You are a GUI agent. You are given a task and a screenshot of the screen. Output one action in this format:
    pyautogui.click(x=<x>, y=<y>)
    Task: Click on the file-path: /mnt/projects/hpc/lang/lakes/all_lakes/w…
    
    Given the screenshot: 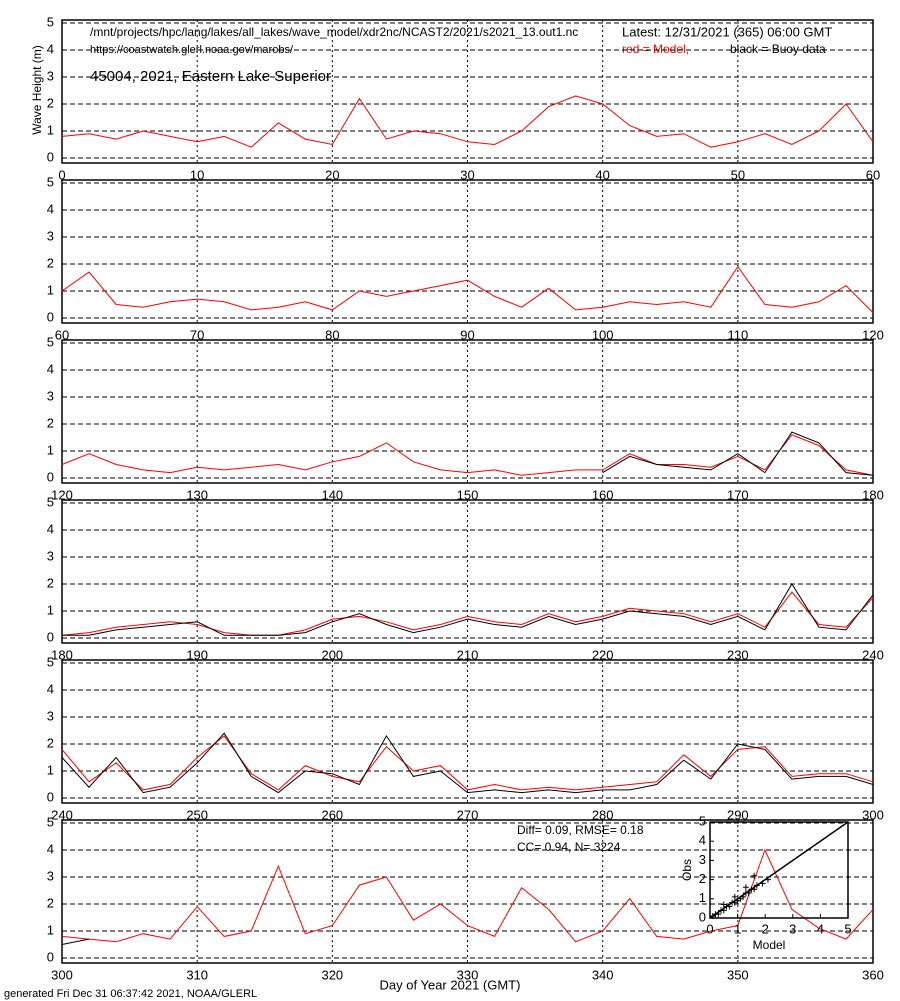 What is the action you would take?
    pyautogui.click(x=334, y=32)
    